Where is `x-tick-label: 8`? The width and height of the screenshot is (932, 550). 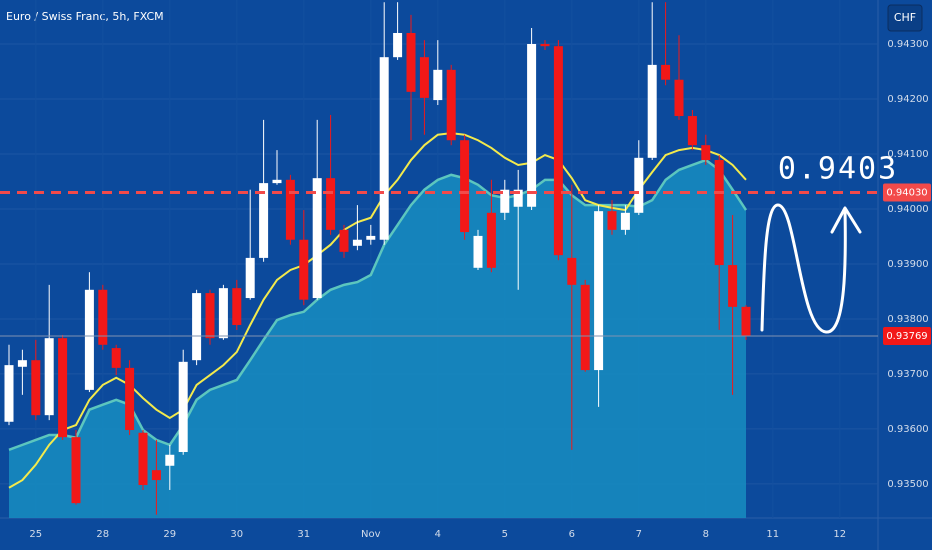 x-tick-label: 8 is located at coordinates (706, 534).